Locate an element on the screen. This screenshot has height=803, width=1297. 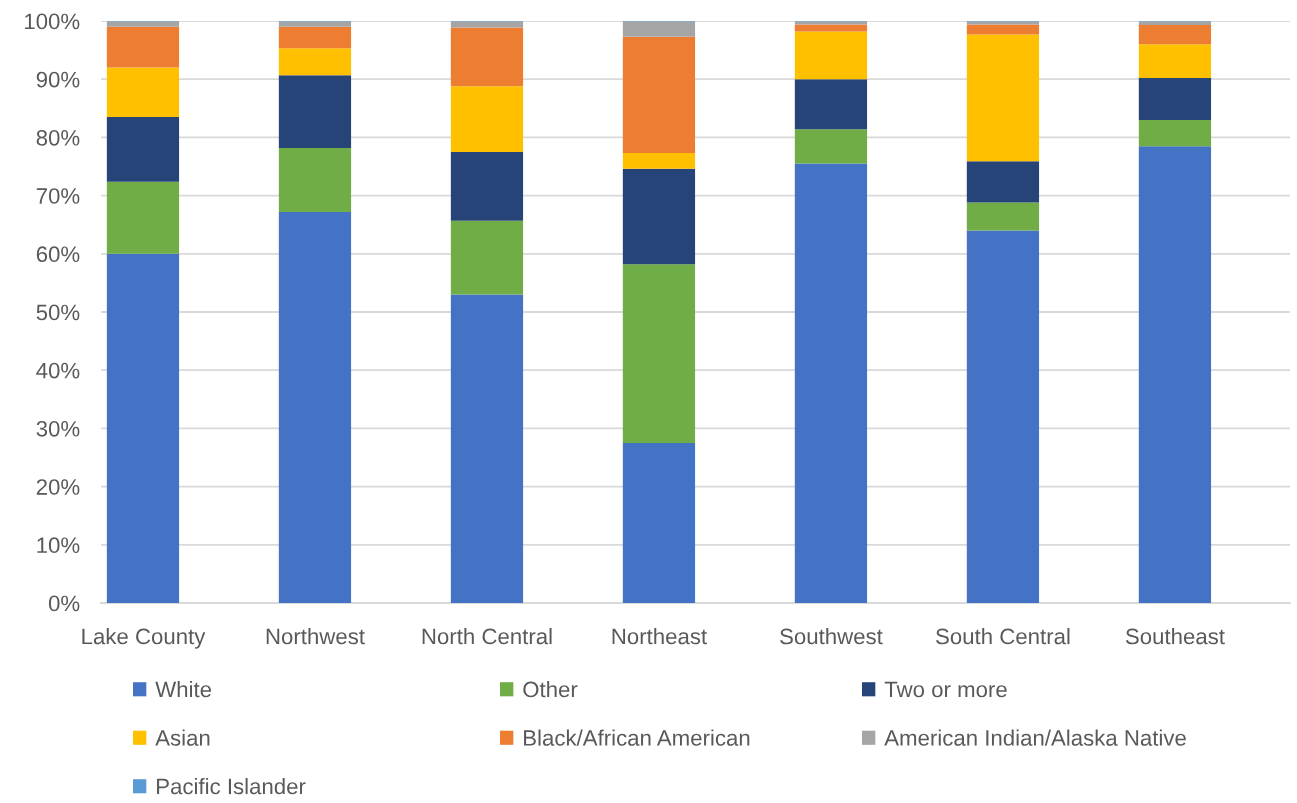
x-tick-label: Southeast is located at coordinates (1175, 636).